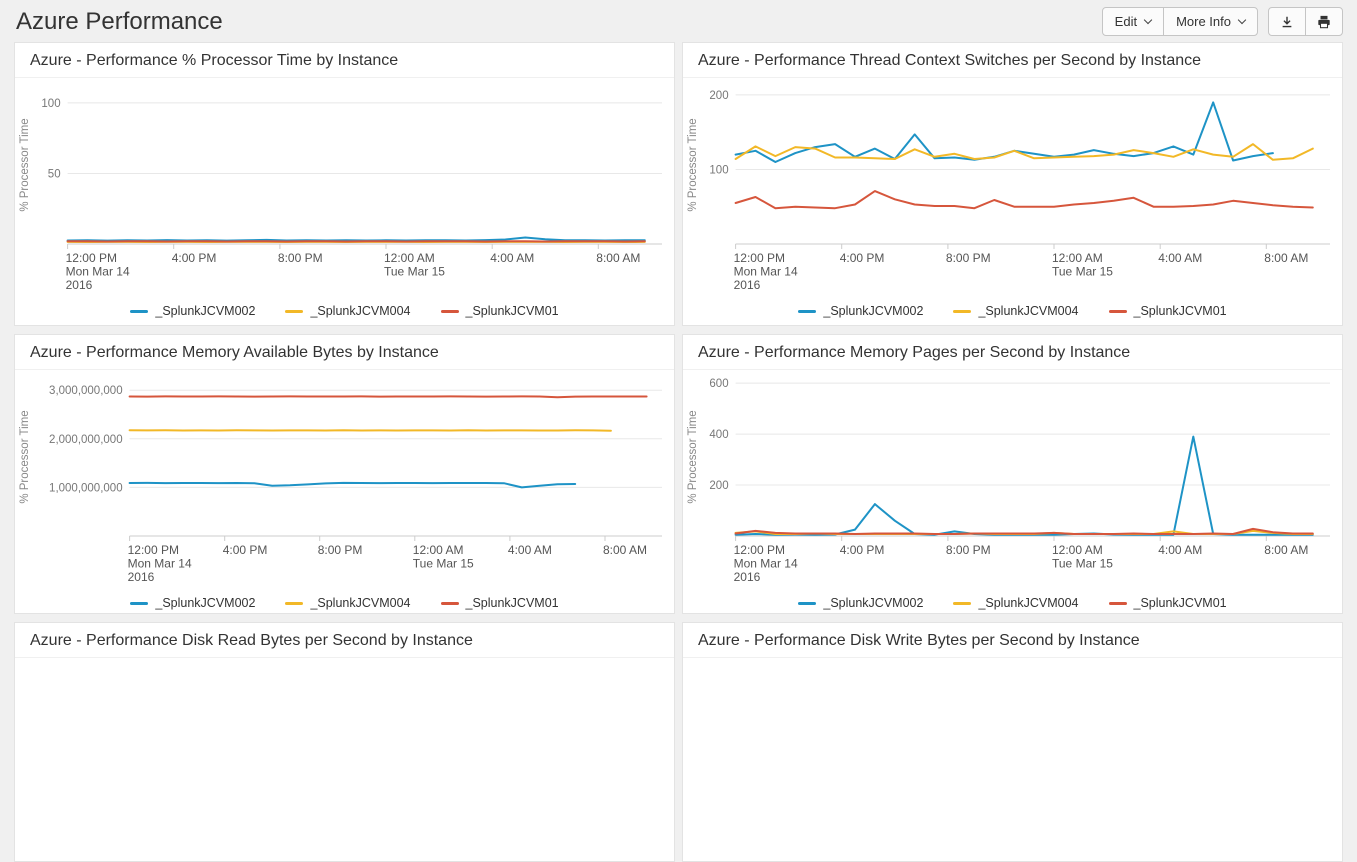 This screenshot has width=1357, height=862. I want to click on svg-text: 3,000,000,000, so click(86, 391).